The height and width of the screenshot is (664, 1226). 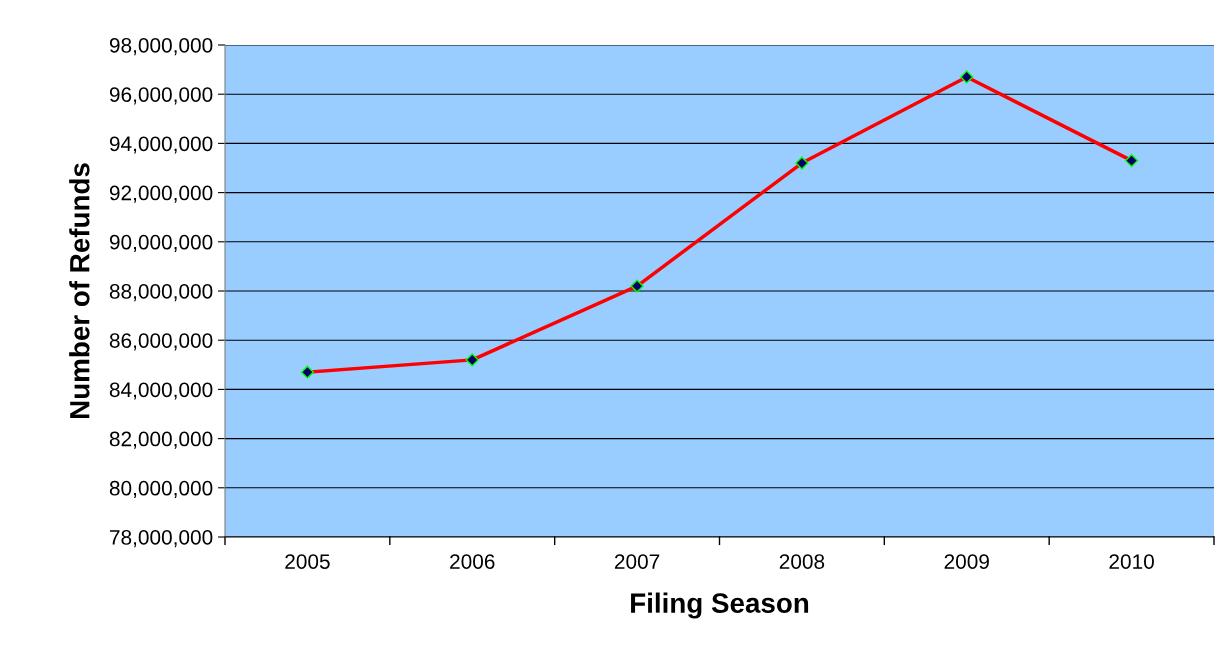 I want to click on x-tick-label: 2005, so click(x=307, y=561).